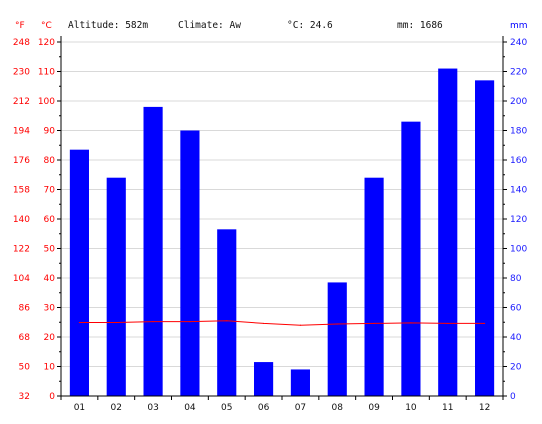 The height and width of the screenshot is (424, 542). Describe the element at coordinates (516, 309) in the screenshot. I see `mm-tick-label: 60` at that location.